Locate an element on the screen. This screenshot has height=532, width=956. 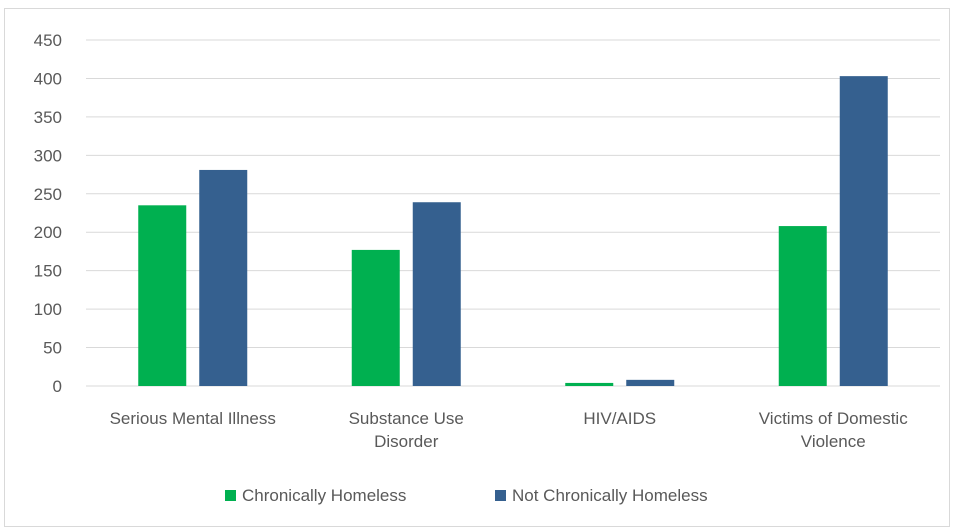
y-tick-label: 100 is located at coordinates (48, 309).